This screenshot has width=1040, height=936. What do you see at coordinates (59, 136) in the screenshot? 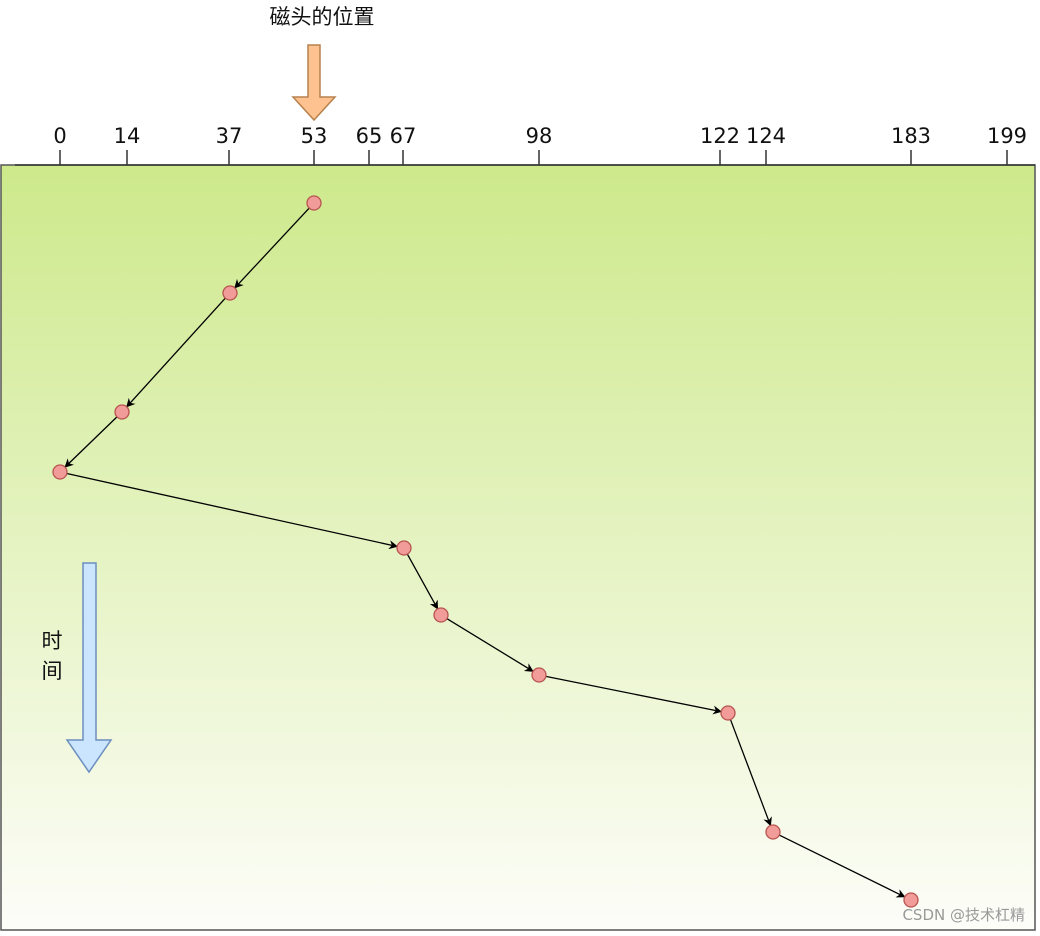
I see `tick-label: 0` at bounding box center [59, 136].